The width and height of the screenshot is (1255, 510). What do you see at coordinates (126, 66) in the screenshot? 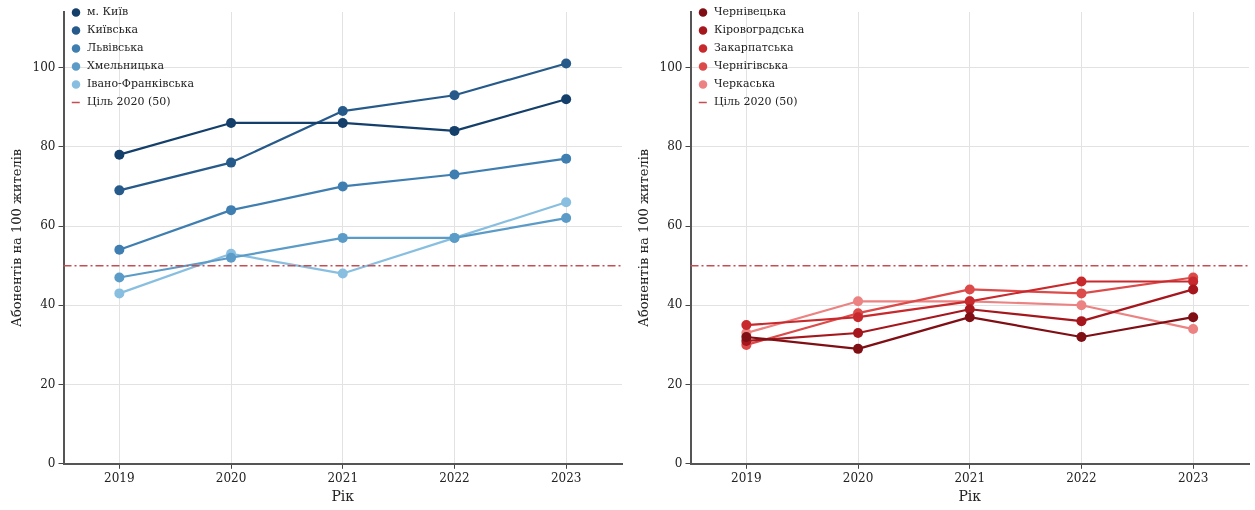
I see `legend-label: Хмельницька` at bounding box center [126, 66].